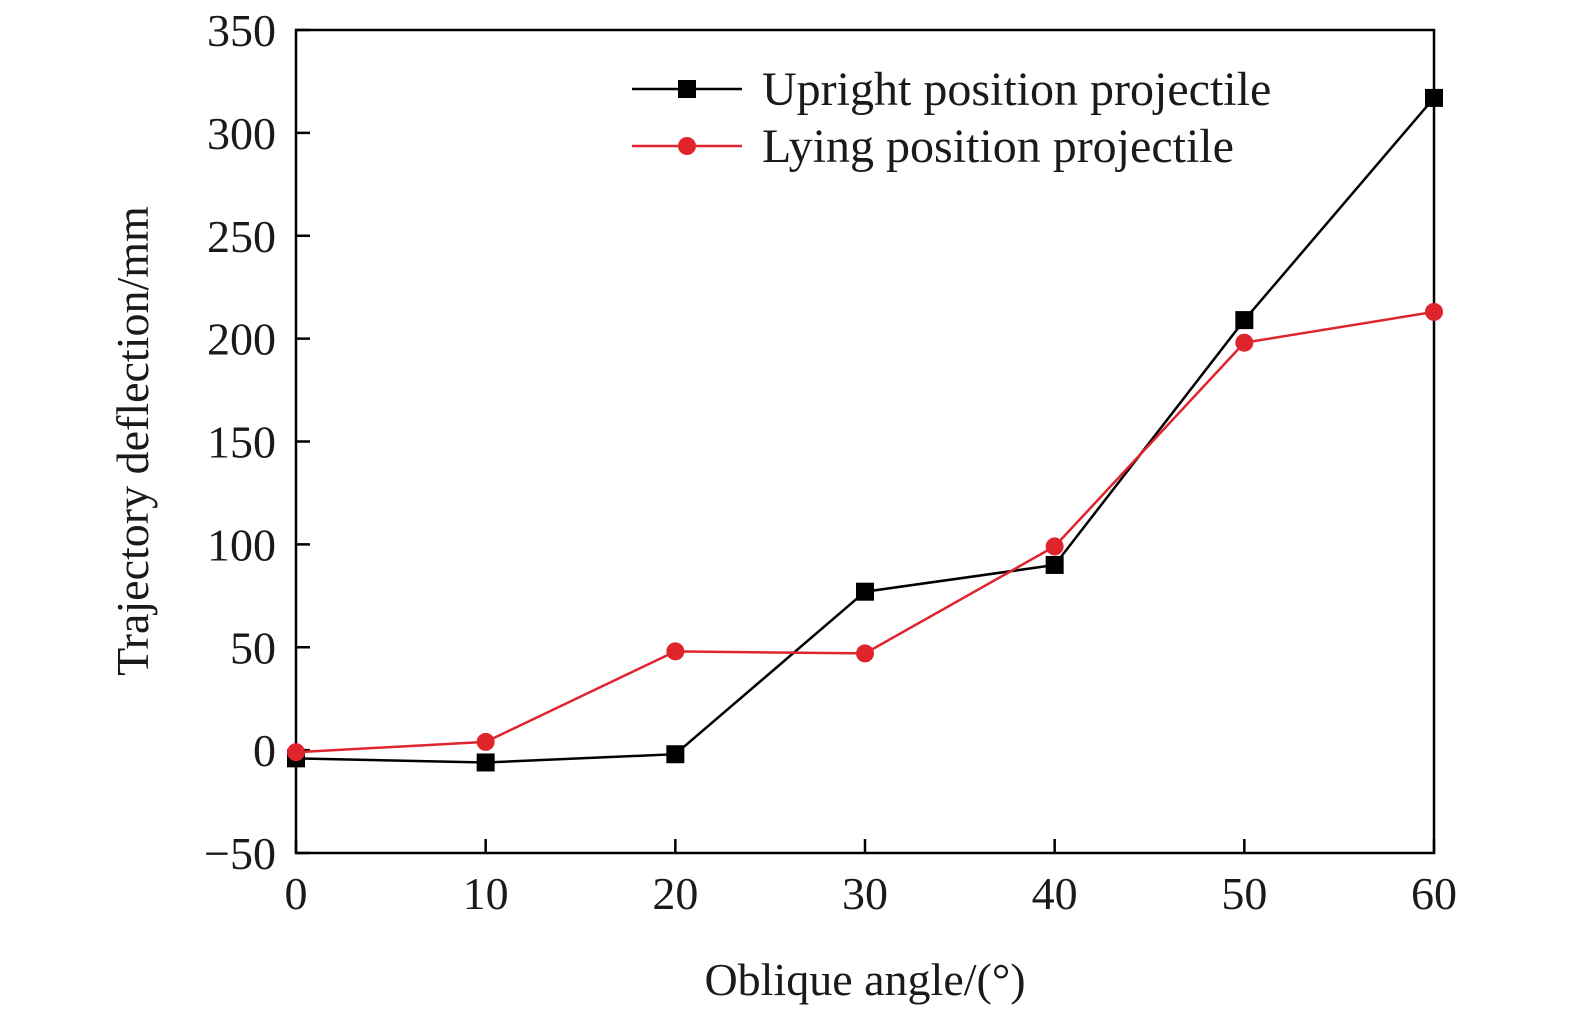 This screenshot has width=1575, height=1016. What do you see at coordinates (1055, 893) in the screenshot?
I see `x-tick-label: 40` at bounding box center [1055, 893].